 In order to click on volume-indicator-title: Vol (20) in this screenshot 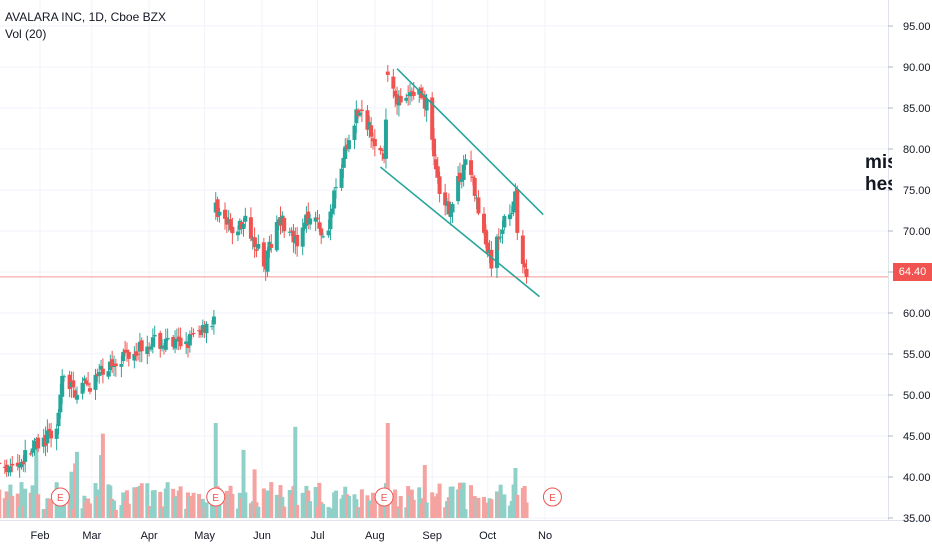, I will do `click(26, 34)`.